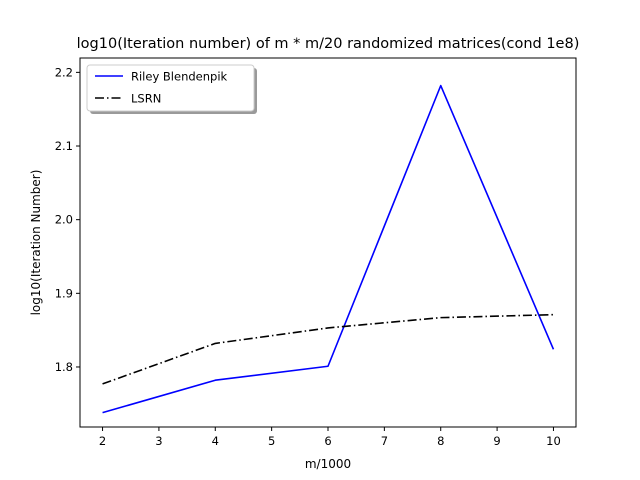 The height and width of the screenshot is (480, 640). Describe the element at coordinates (553, 441) in the screenshot. I see `x-tick-label: 10` at that location.